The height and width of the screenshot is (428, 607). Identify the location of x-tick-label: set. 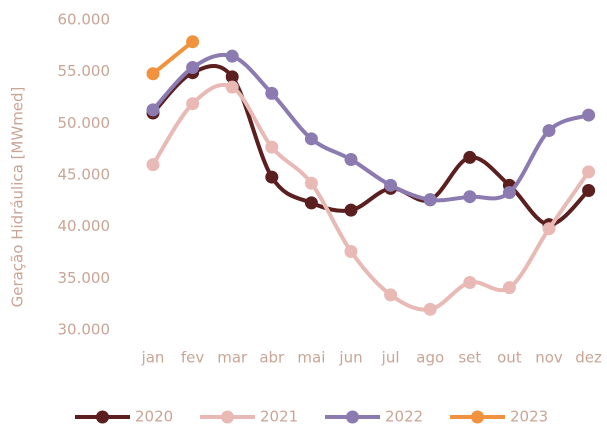
(469, 358).